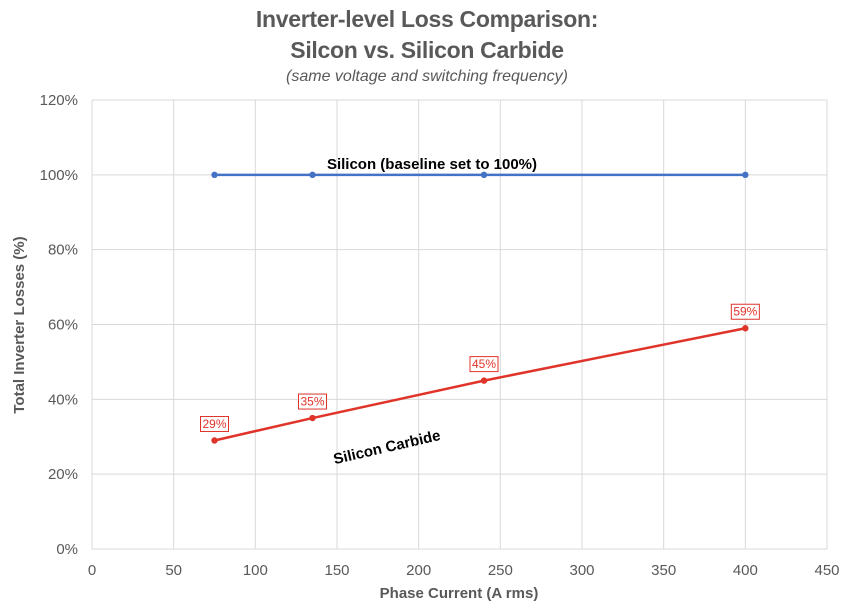  What do you see at coordinates (427, 19) in the screenshot?
I see `chart-title-line-1: Inverter-level Loss Comparison:` at bounding box center [427, 19].